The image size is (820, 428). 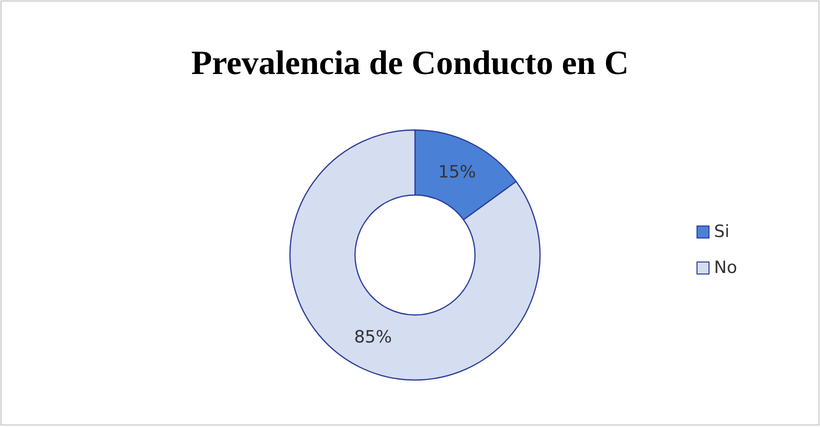 What do you see at coordinates (457, 172) in the screenshot?
I see `data-label: 15%` at bounding box center [457, 172].